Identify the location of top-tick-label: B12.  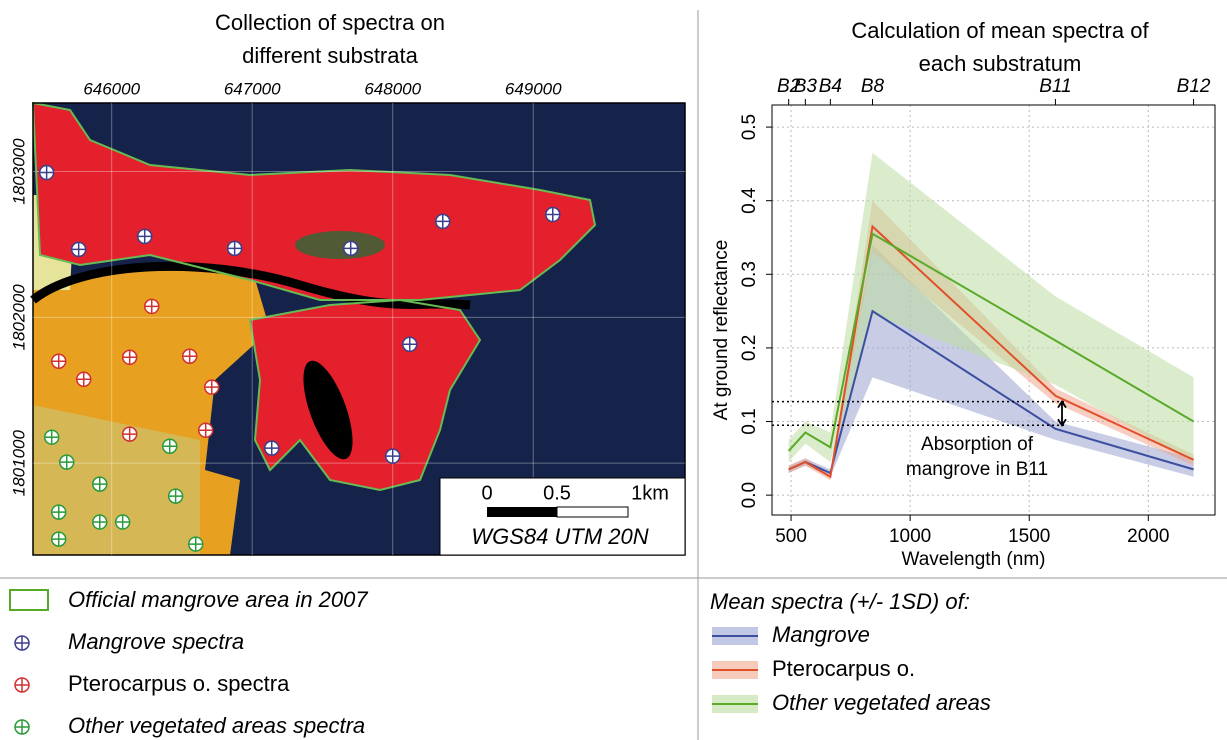
(1194, 86).